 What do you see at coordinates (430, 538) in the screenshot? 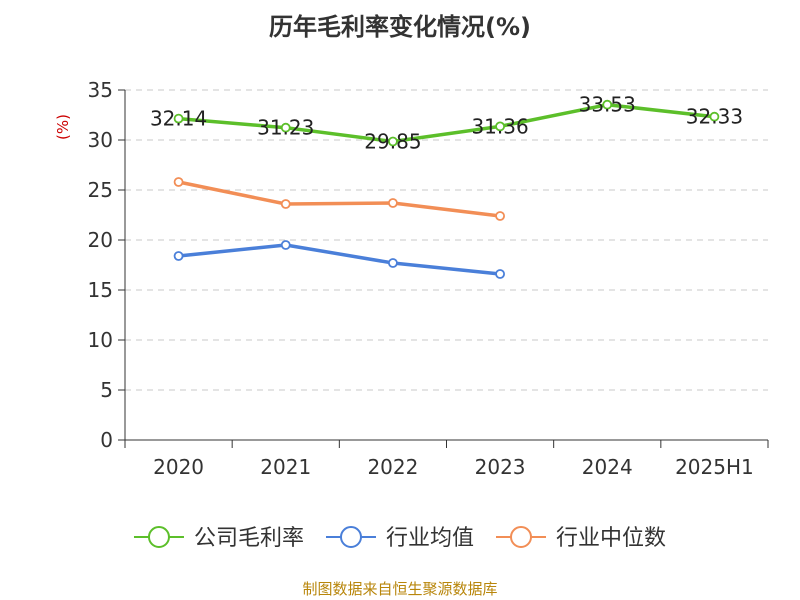
I see `legend-label: 行业均值` at bounding box center [430, 538].